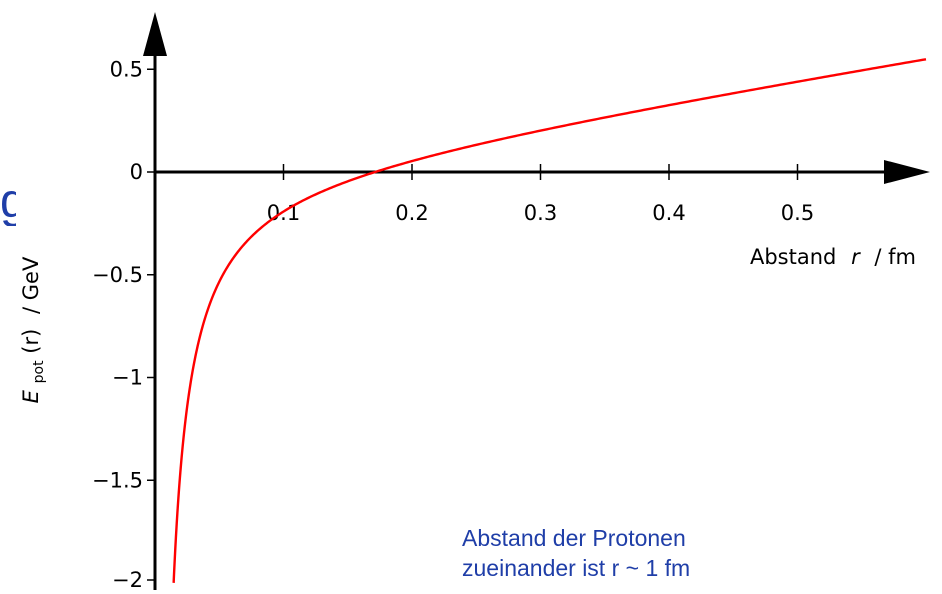  Describe the element at coordinates (39, 371) in the screenshot. I see `y-axis-title-sub: pot` at that location.